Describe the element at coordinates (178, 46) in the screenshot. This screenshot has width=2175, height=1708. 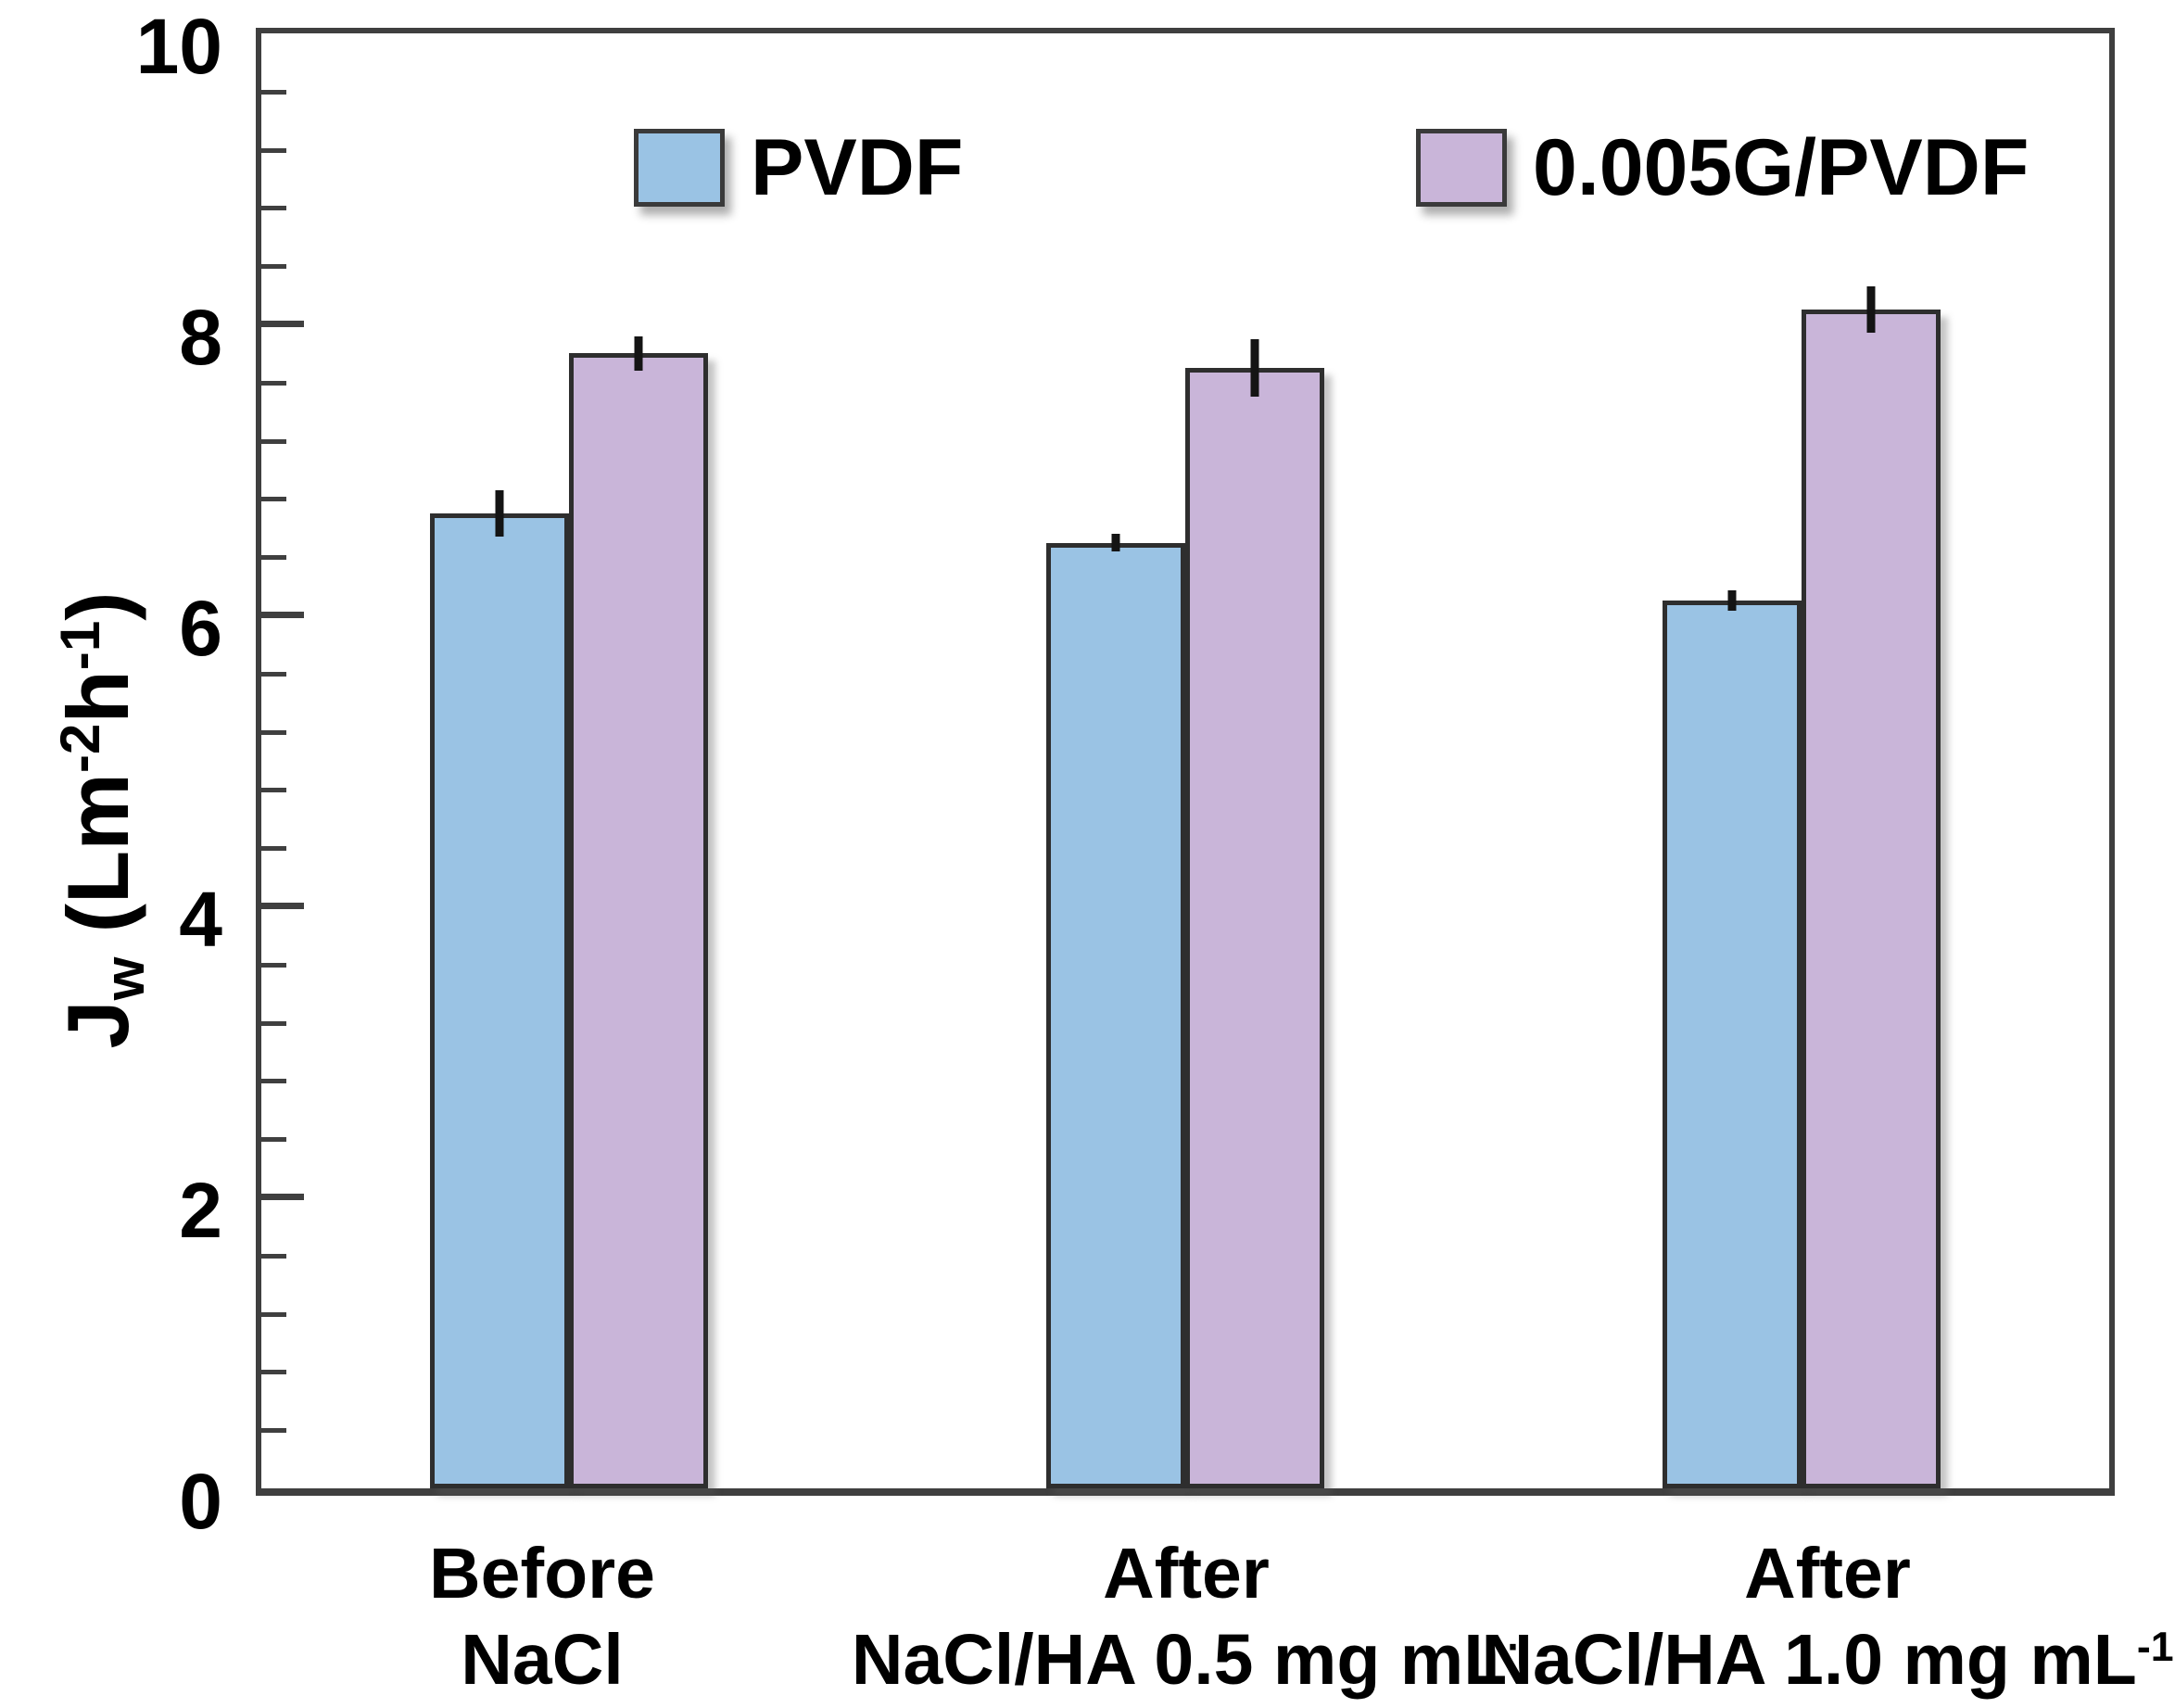
I see `y-tick-label: 10` at that location.